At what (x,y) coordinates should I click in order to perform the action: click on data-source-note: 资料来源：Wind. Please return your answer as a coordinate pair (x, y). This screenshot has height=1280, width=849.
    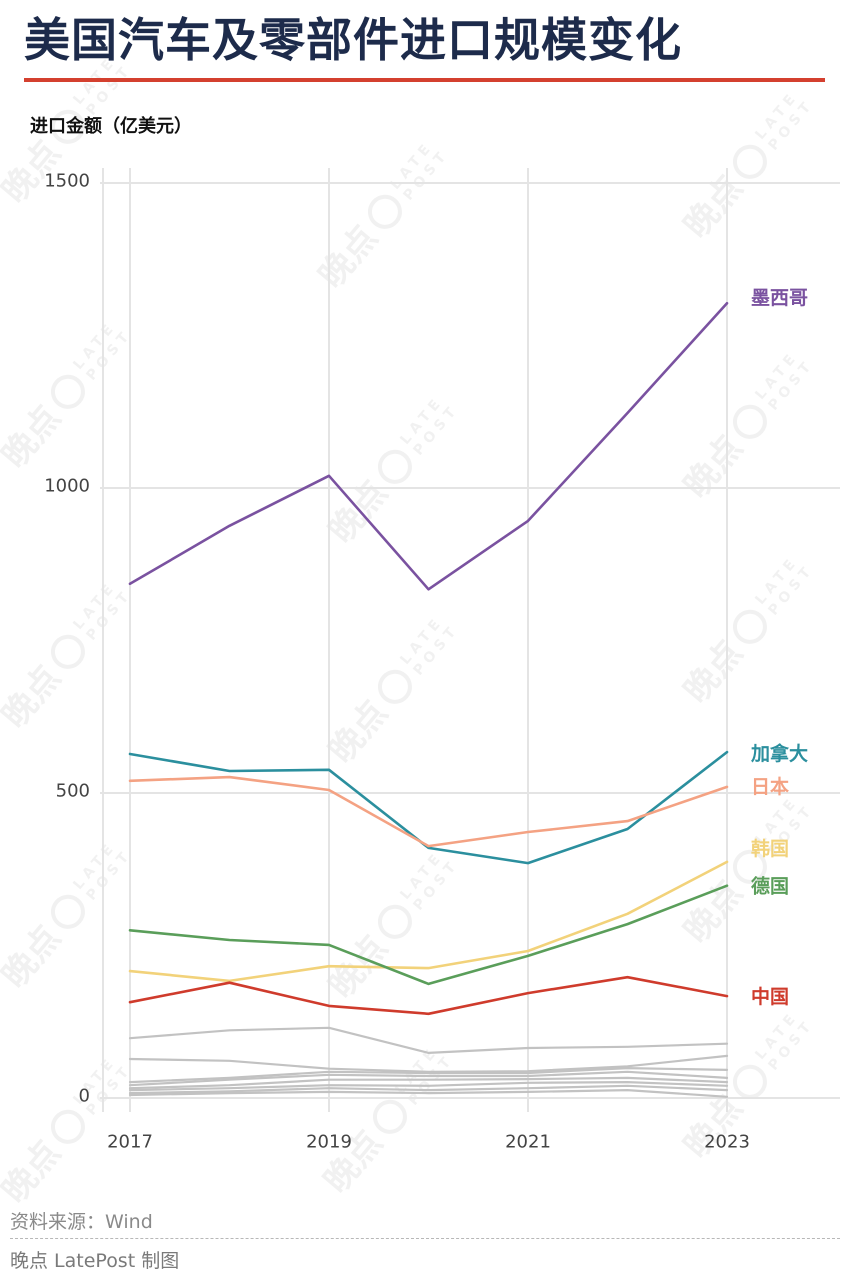
    Looking at the image, I should click on (81, 1222).